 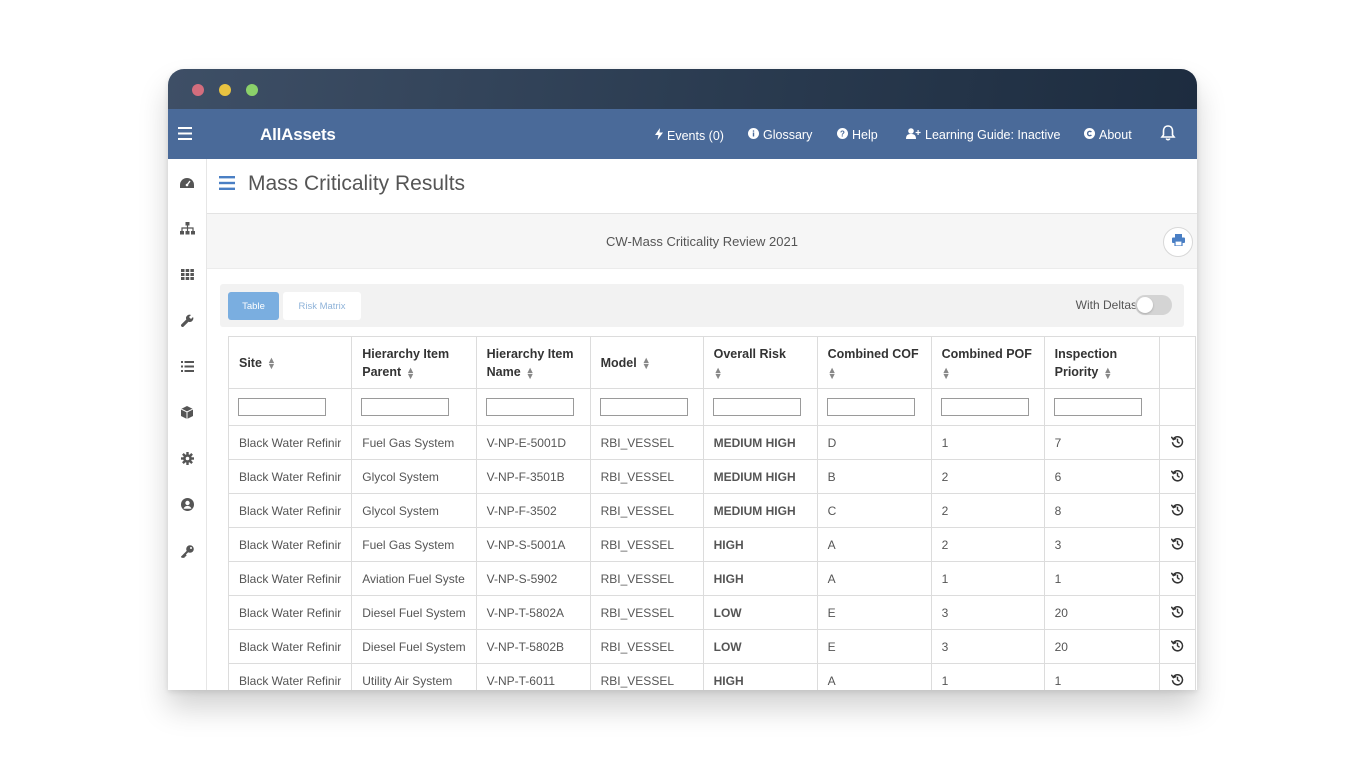 I want to click on minimize-window-button, so click(x=225, y=90).